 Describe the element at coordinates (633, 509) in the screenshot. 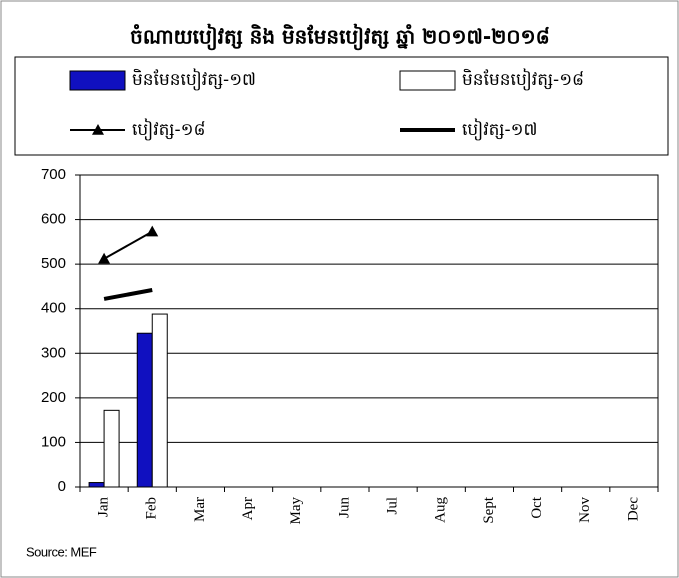

I see `x-tick-label: Dec` at that location.